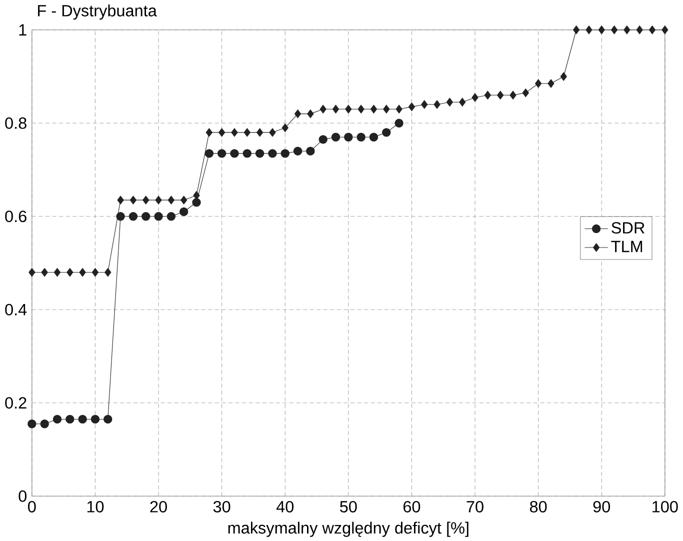 The image size is (683, 541). Describe the element at coordinates (16, 310) in the screenshot. I see `y-tick-label: 0.4` at that location.